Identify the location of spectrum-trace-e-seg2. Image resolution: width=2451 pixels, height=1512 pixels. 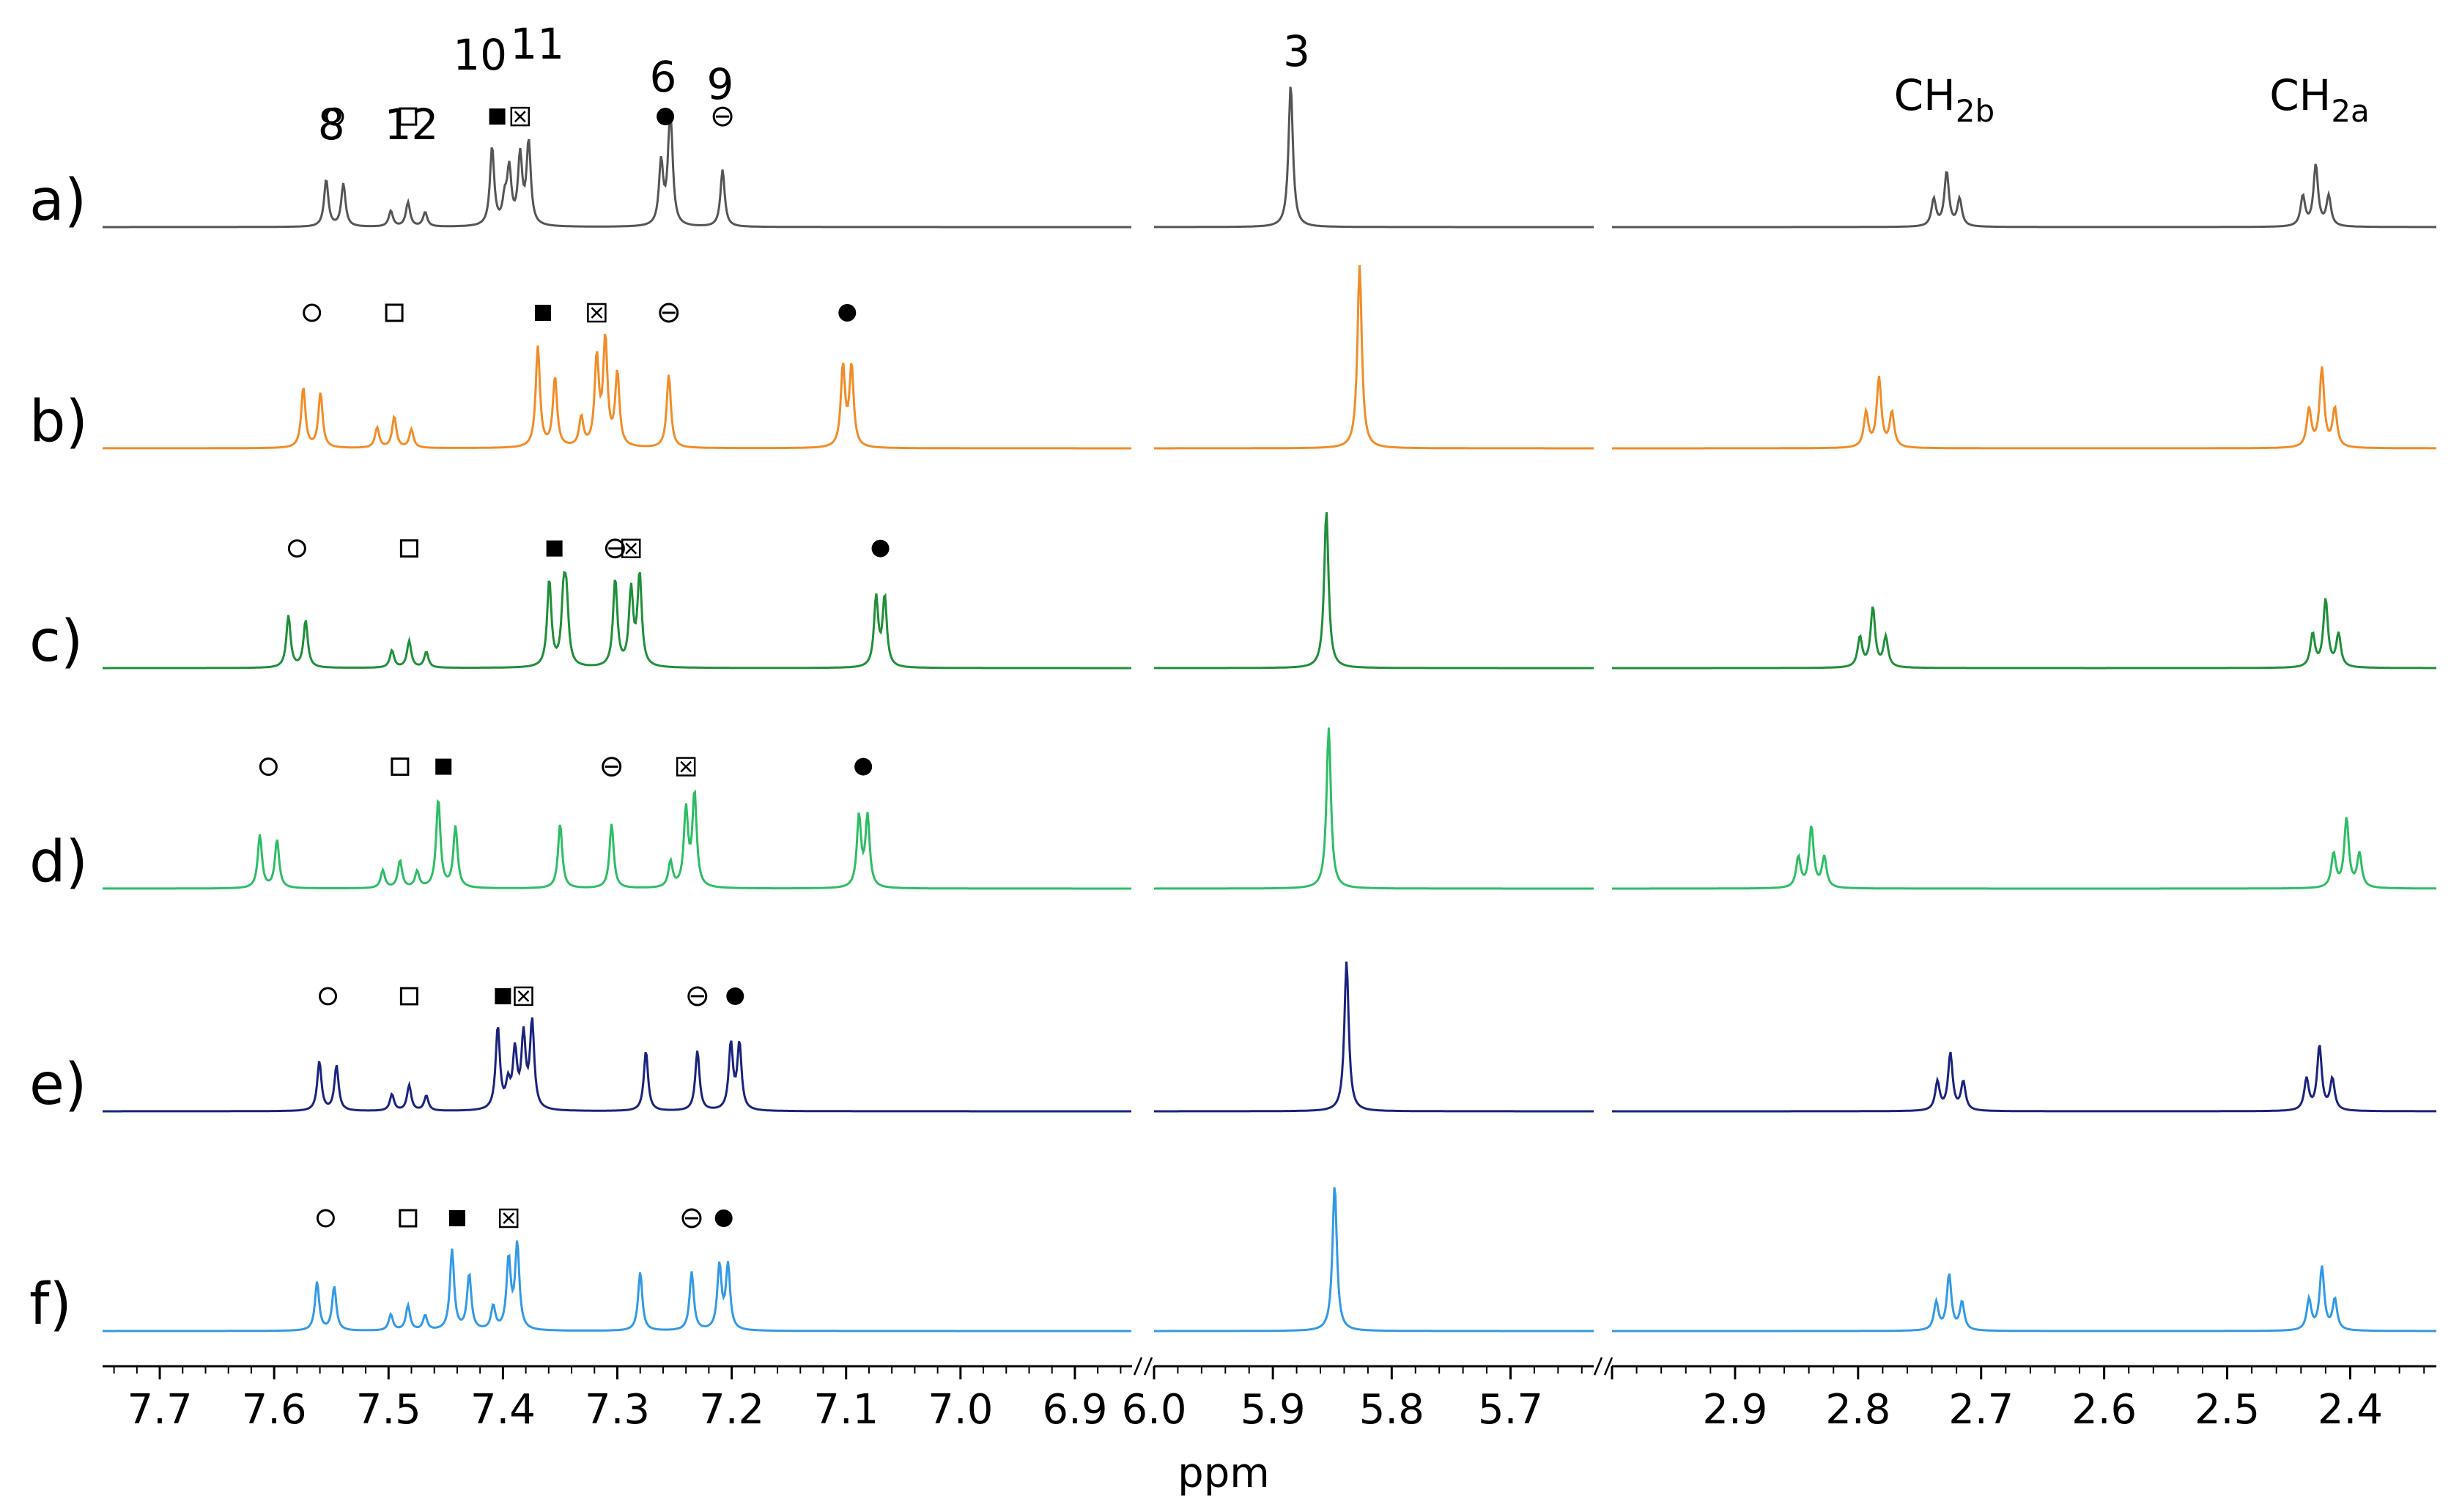
(1374, 1037).